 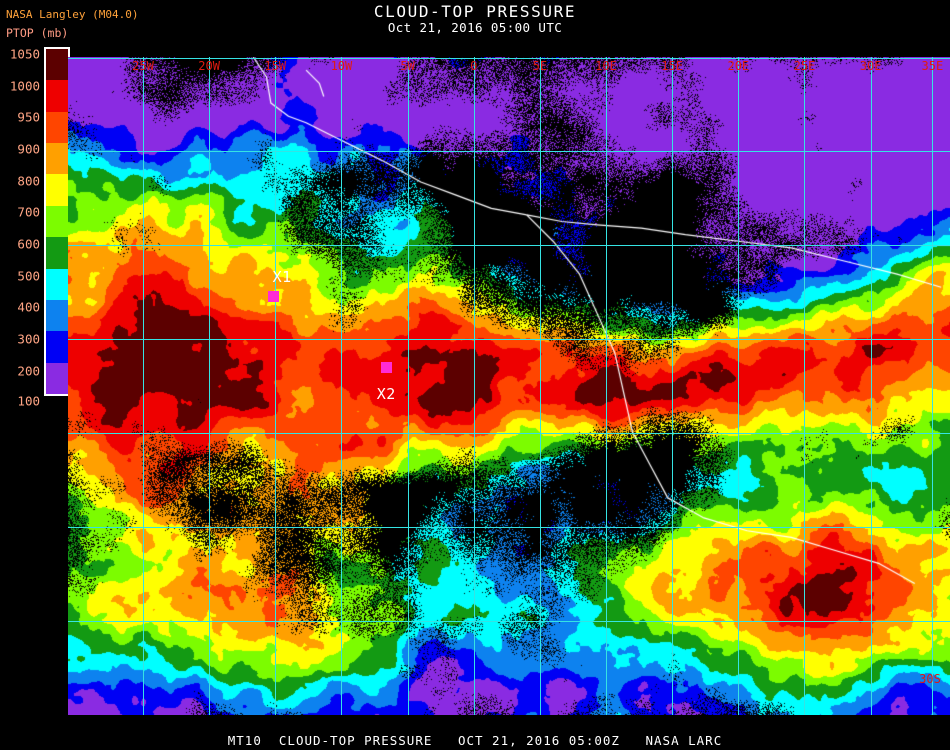 I want to click on marker-label-x1: X1, so click(x=282, y=276).